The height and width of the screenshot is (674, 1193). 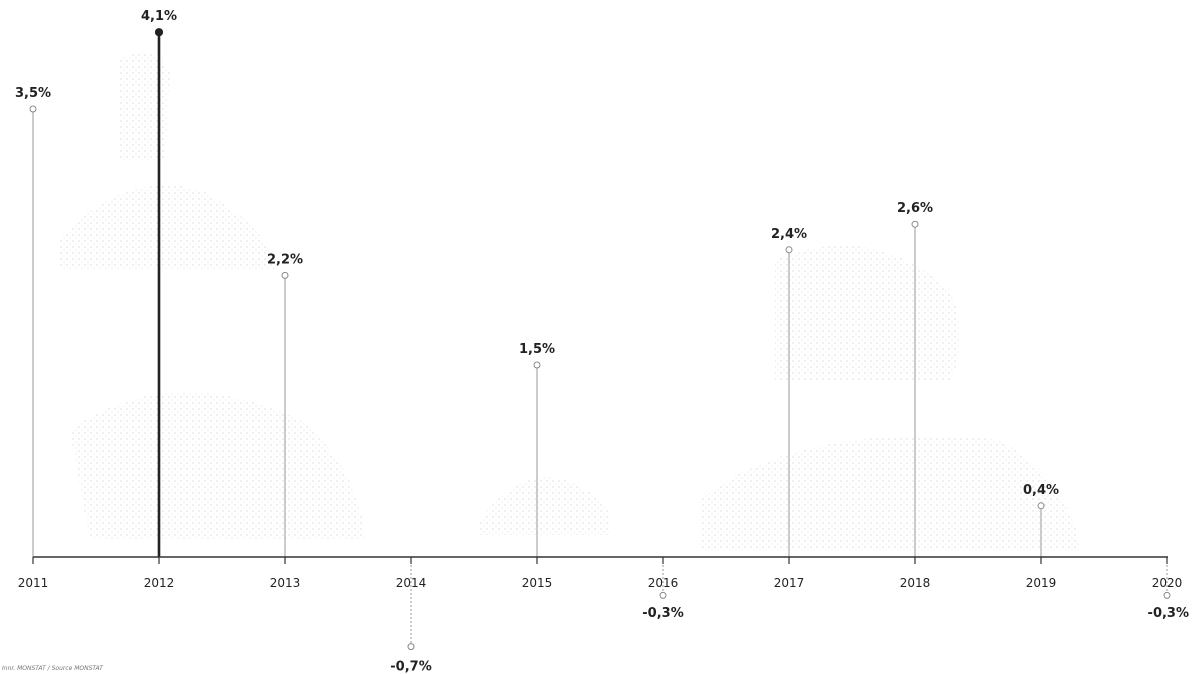 What do you see at coordinates (662, 613) in the screenshot?
I see `data-label-2016: -0,3%` at bounding box center [662, 613].